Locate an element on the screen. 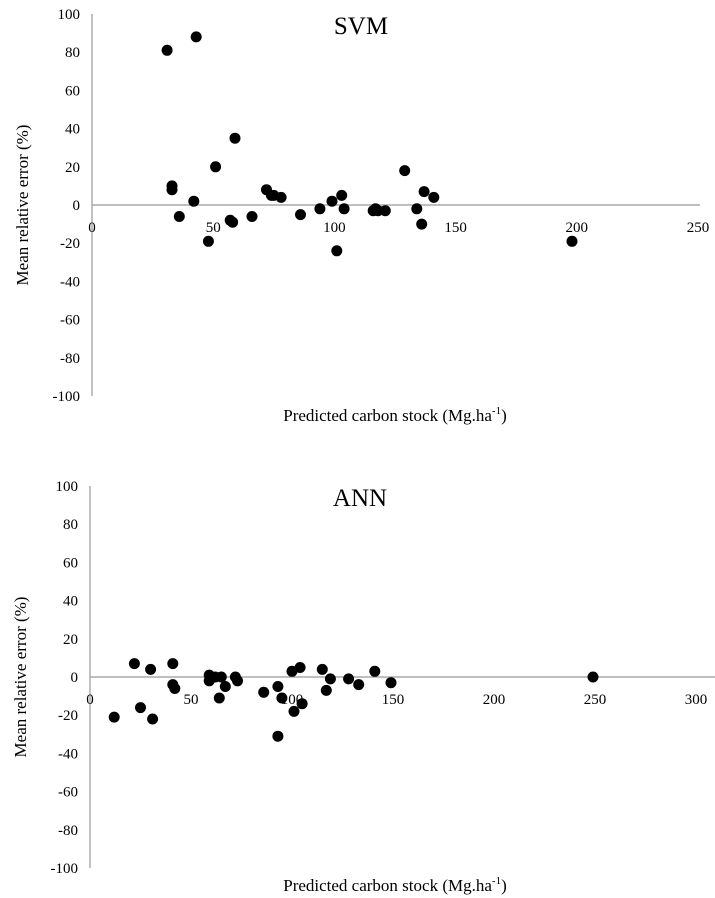 The image size is (715, 898). svm-y-tick-label: 20 is located at coordinates (72, 168).